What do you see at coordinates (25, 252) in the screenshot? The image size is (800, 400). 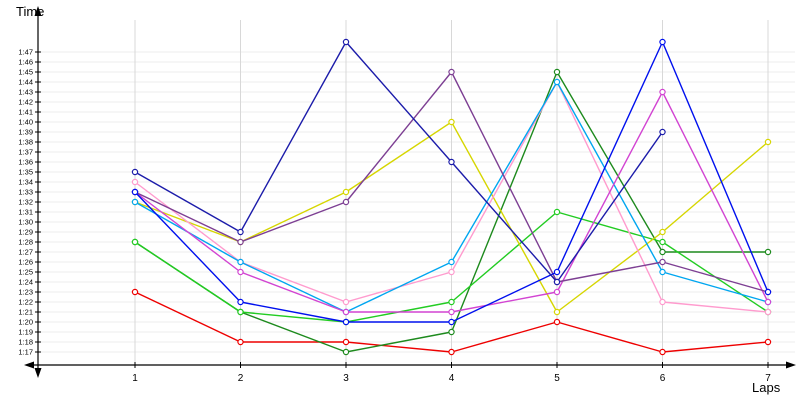 I see `y-tick-label: 1:27` at bounding box center [25, 252].